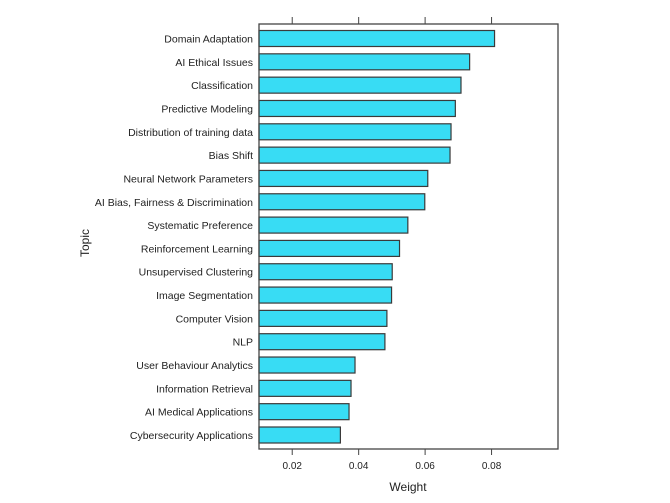 The height and width of the screenshot is (503, 670). I want to click on x-tick-label: 0.02, so click(292, 466).